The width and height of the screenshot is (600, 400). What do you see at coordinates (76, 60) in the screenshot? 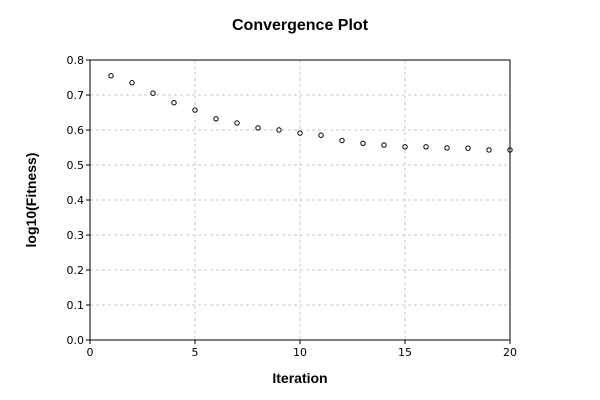
I see `y-tick-label: 0.8` at bounding box center [76, 60].